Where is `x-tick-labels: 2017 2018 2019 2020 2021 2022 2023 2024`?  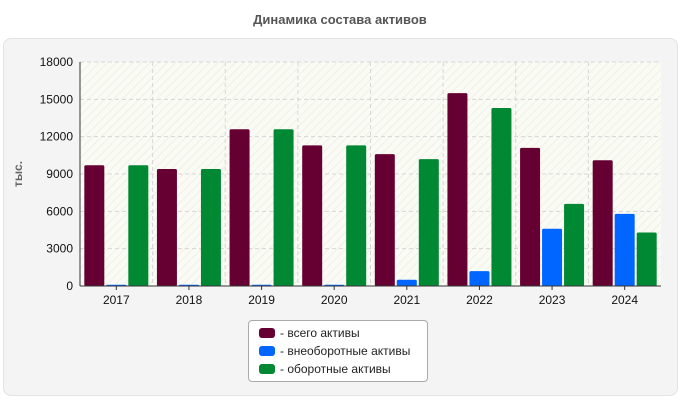 x-tick-labels: 2017 2018 2019 2020 2021 2022 2023 2024 is located at coordinates (370, 296).